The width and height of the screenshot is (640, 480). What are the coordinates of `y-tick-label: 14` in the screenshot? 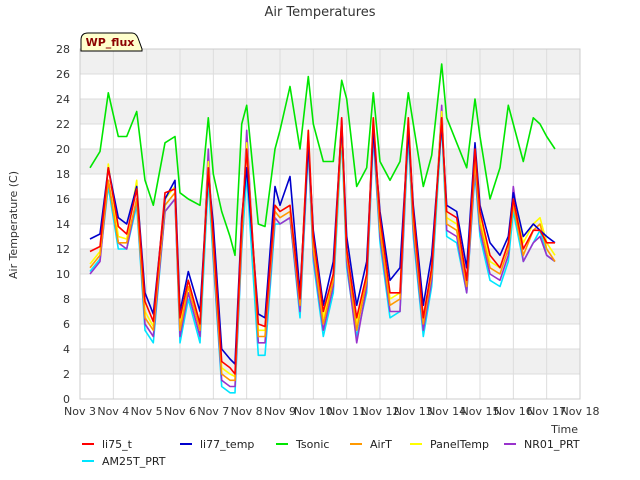 It's located at (63, 224).